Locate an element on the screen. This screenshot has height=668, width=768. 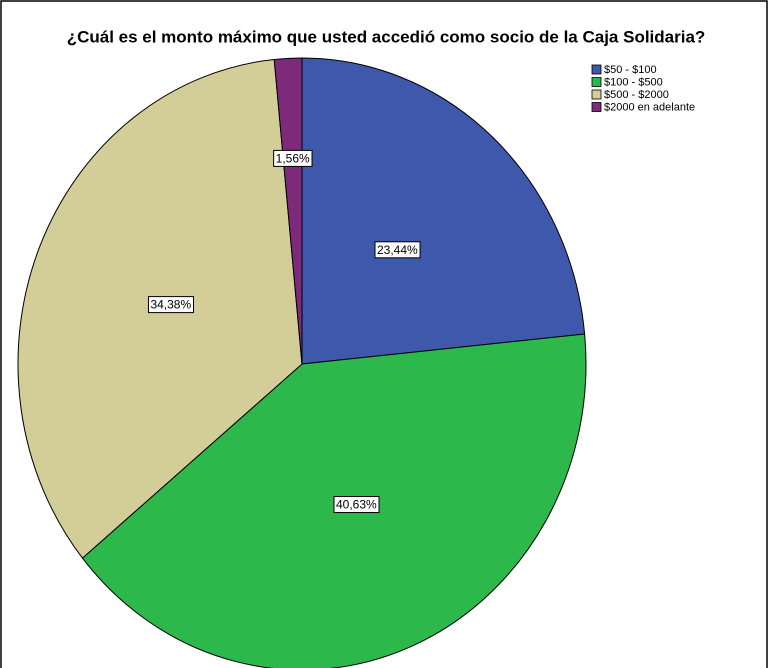
data-label: 23,44% is located at coordinates (397, 250).